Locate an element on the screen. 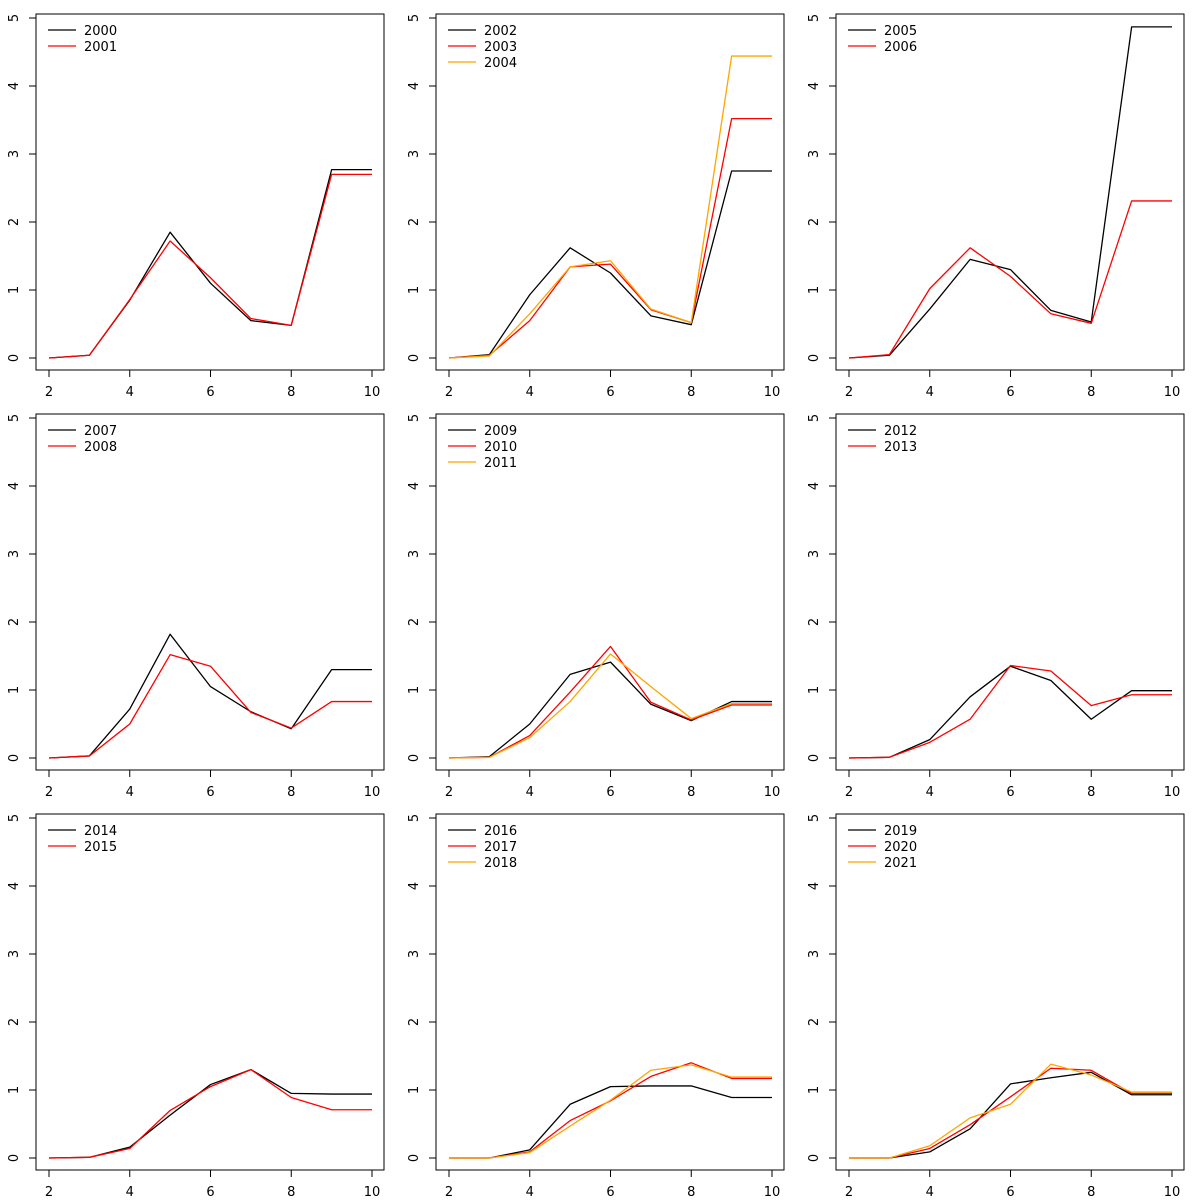 This screenshot has width=1200, height=1200. legend-label-2016: 2016 is located at coordinates (500, 831).